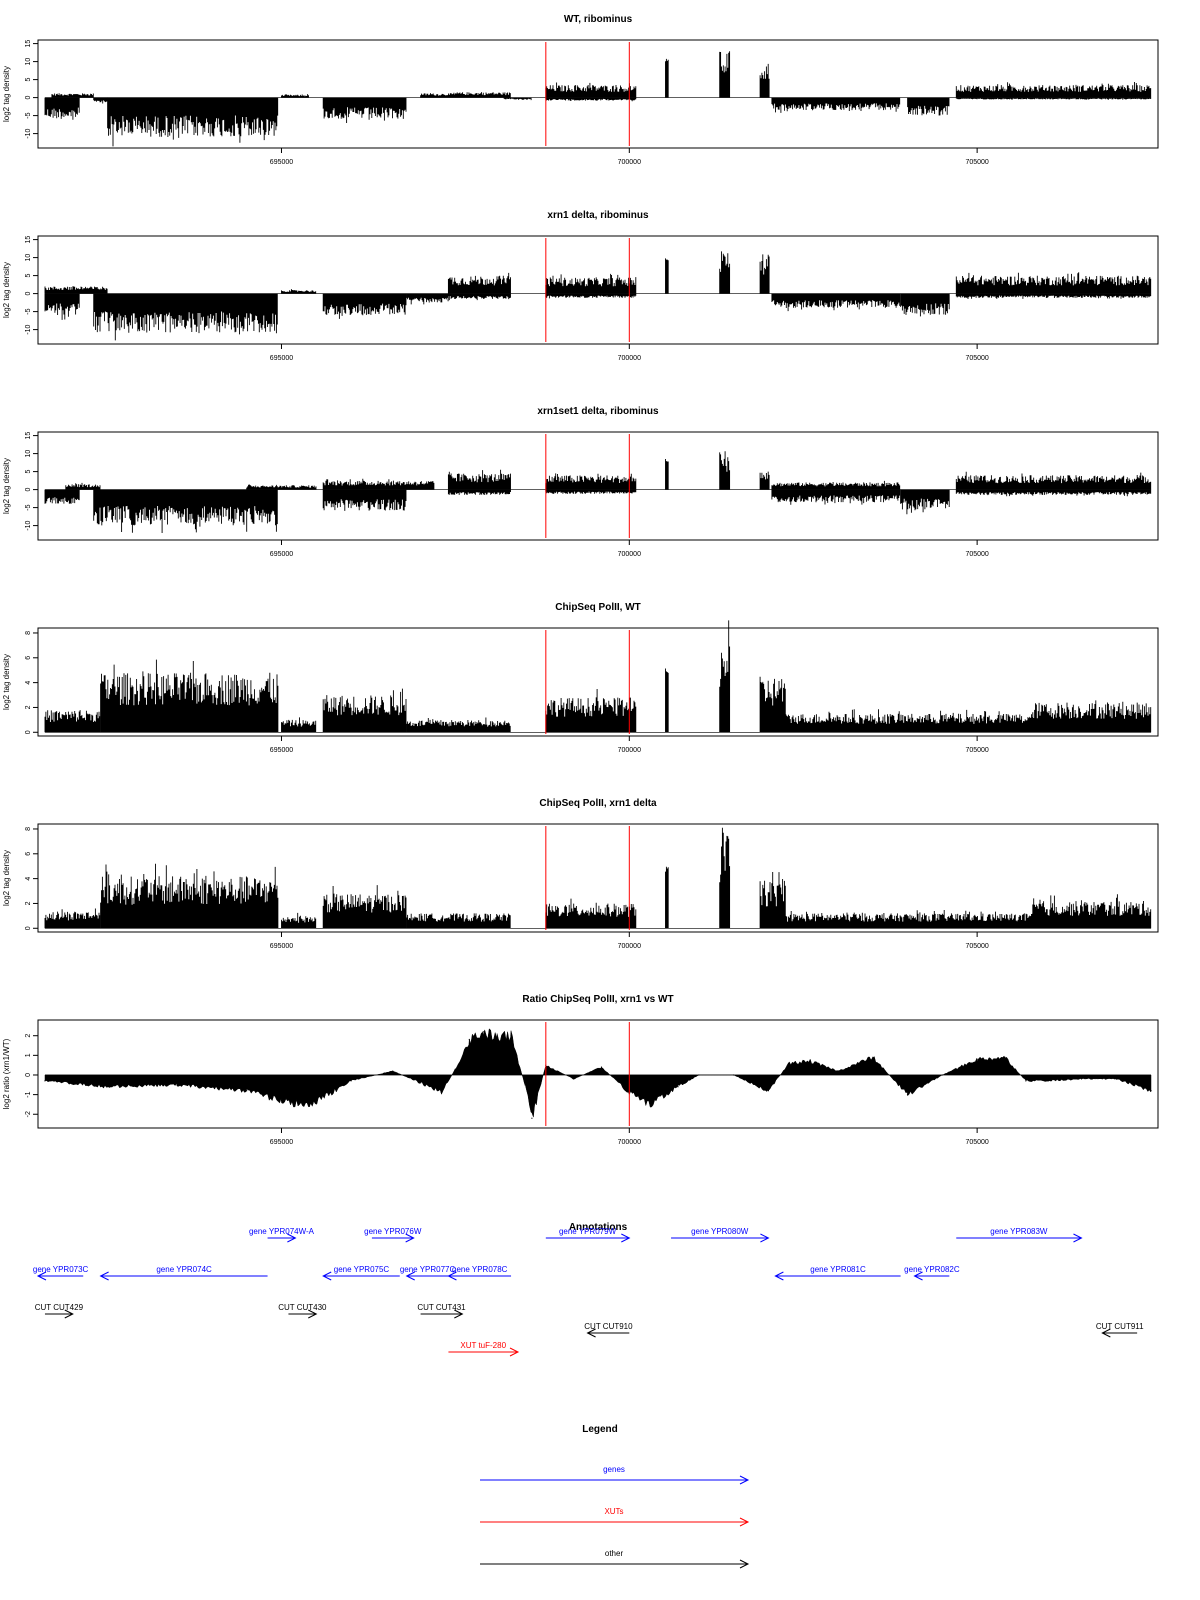 The height and width of the screenshot is (1600, 1200). I want to click on data-marks, so click(598, 1073).